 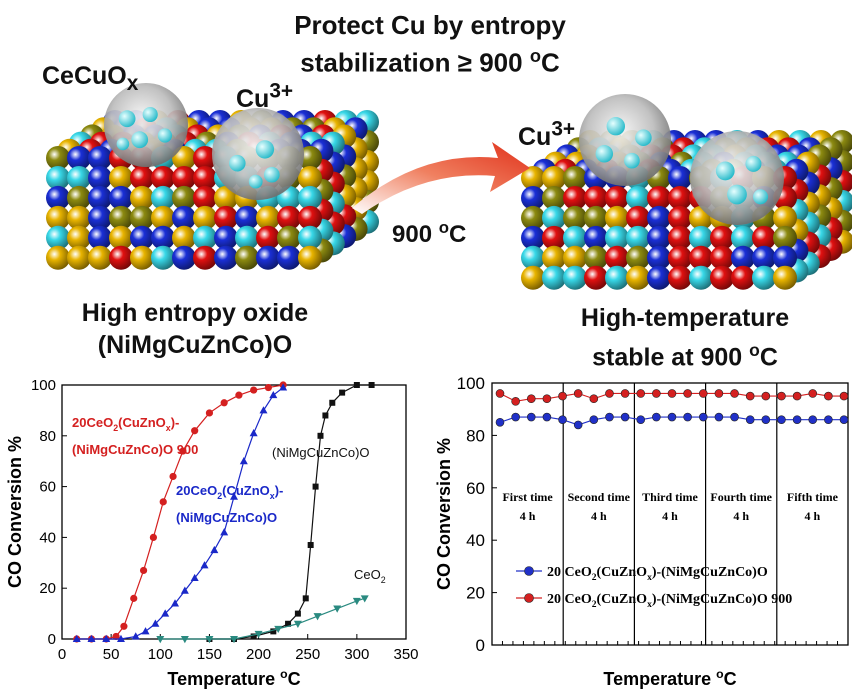 What do you see at coordinates (160, 654) in the screenshot?
I see `x-tick-label: 100` at bounding box center [160, 654].